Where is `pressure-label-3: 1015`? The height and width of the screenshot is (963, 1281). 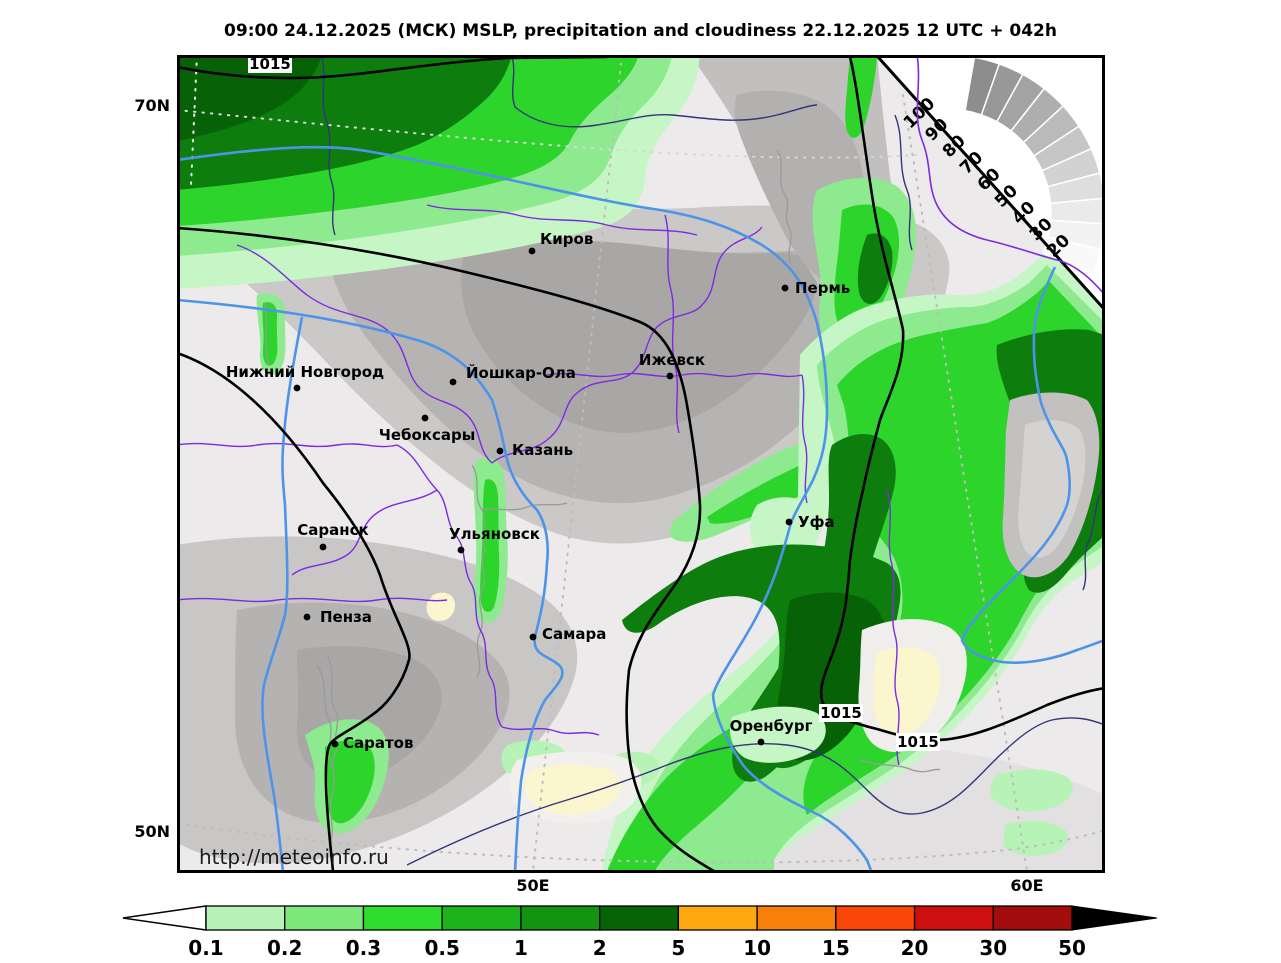 pressure-label-3: 1015 is located at coordinates (918, 742).